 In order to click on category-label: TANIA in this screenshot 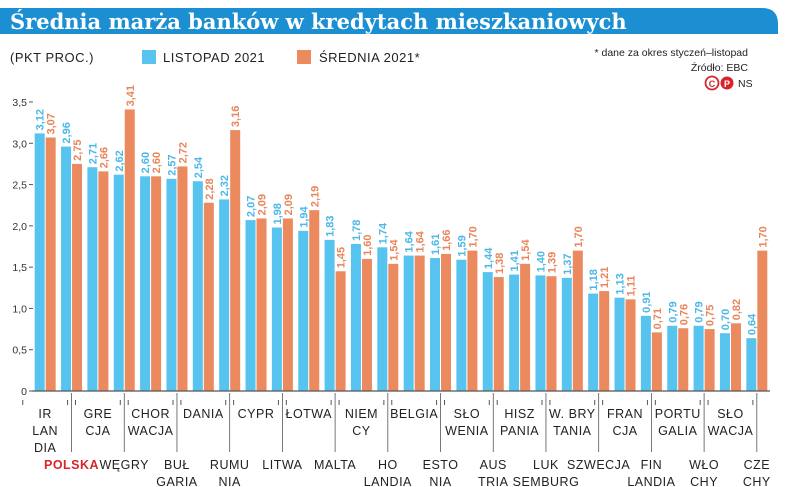, I will do `click(572, 431)`.